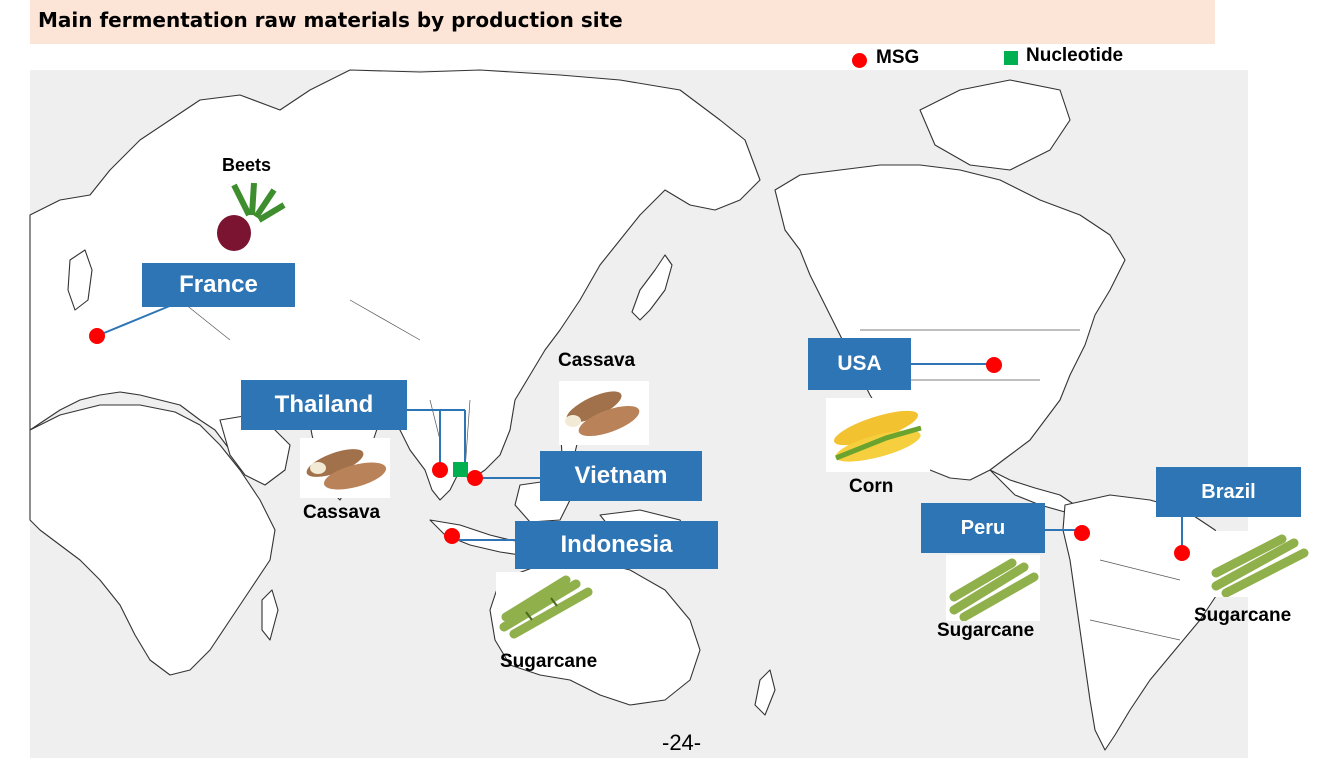  I want to click on msg-legend-label: MSG, so click(898, 57).